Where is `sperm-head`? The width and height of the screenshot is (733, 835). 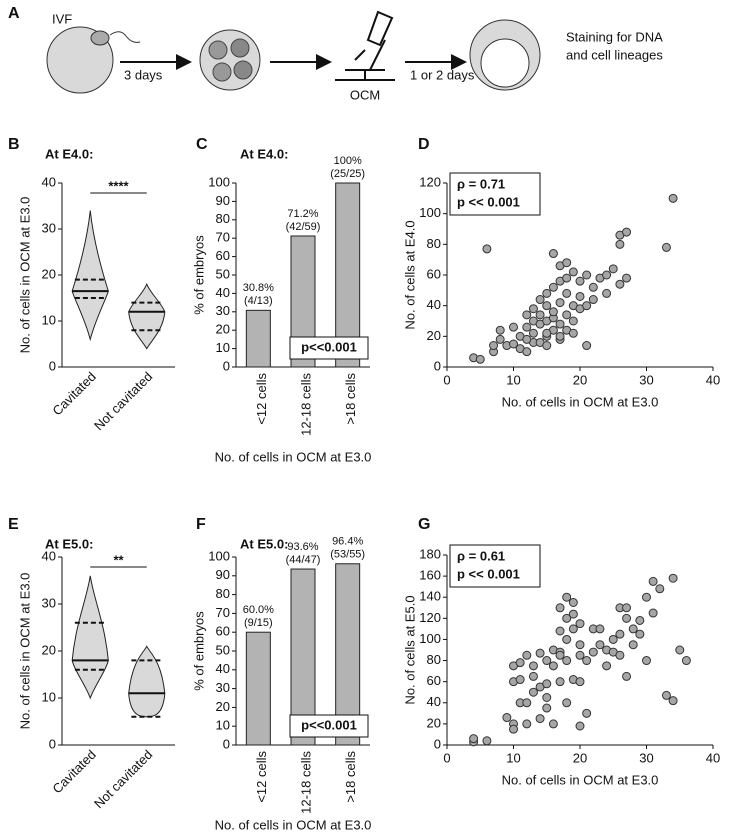 sperm-head is located at coordinates (100, 38).